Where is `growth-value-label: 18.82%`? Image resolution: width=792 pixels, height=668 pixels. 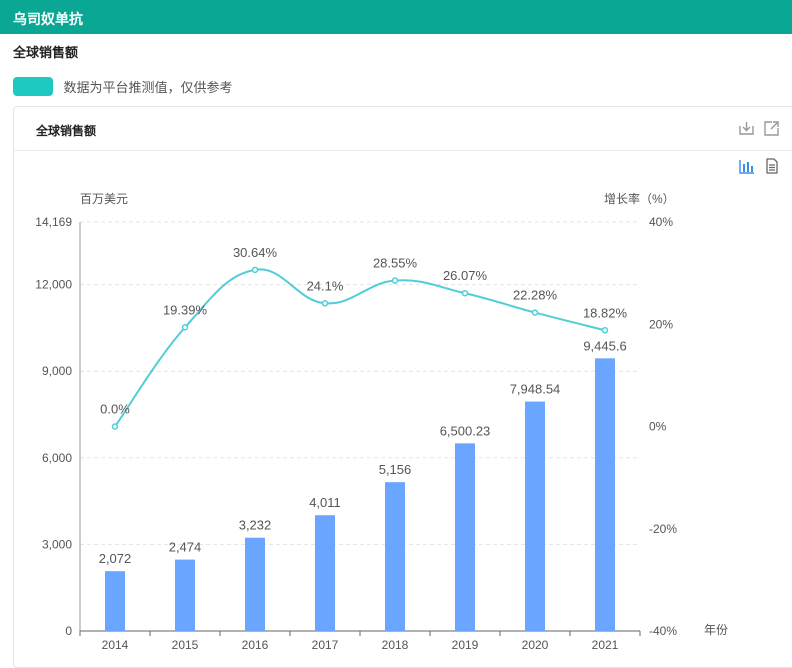
growth-value-label: 18.82% is located at coordinates (605, 312).